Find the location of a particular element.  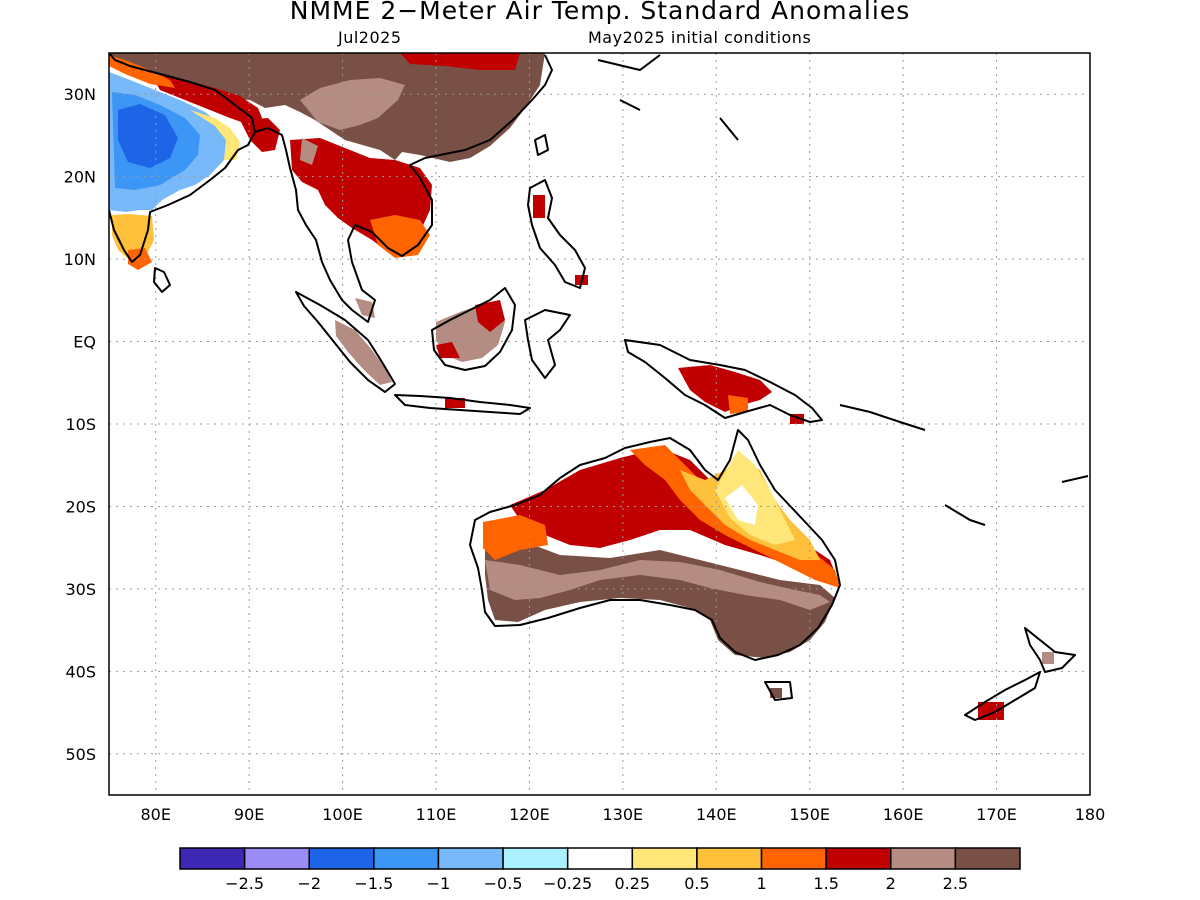

colorbar-label: −0.25 is located at coordinates (567, 883).